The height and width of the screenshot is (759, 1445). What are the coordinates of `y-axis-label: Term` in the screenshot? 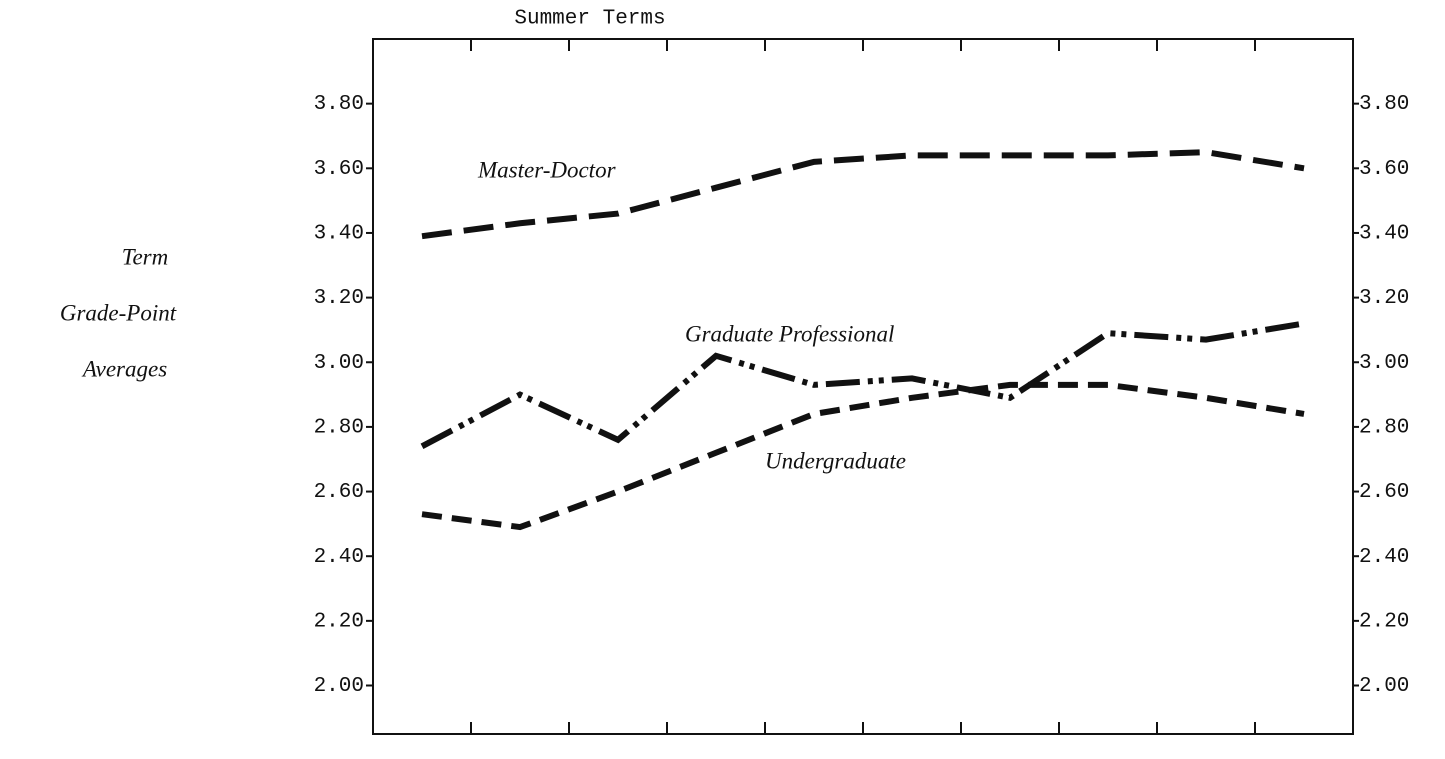 It's located at (145, 256).